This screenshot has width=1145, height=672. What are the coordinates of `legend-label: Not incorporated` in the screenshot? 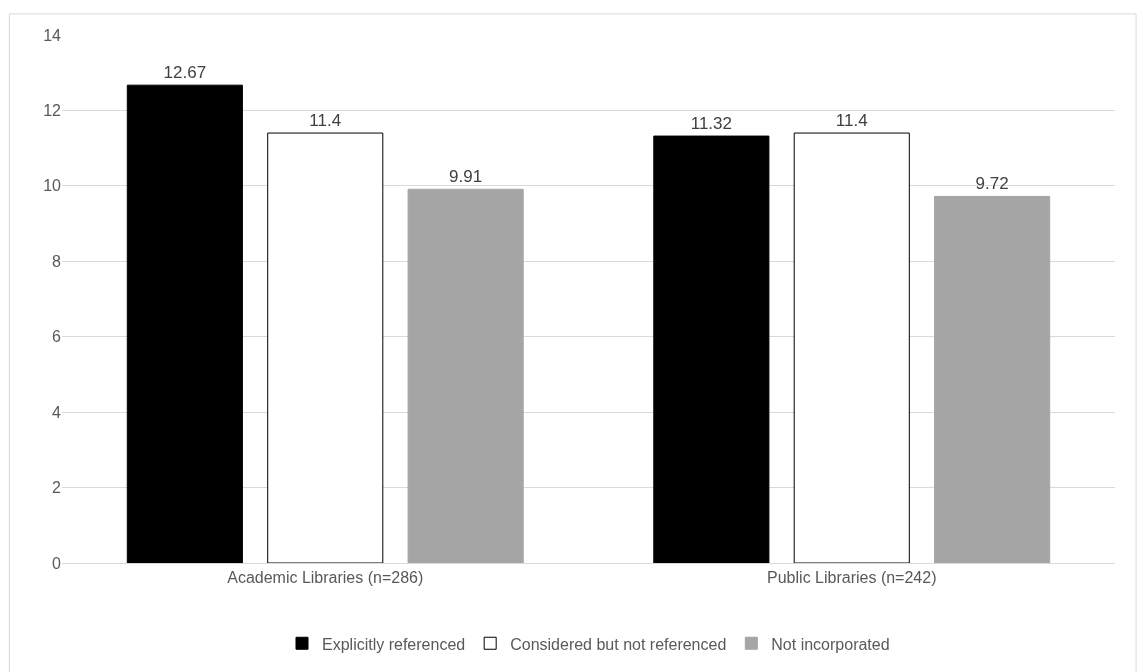 It's located at (830, 644).